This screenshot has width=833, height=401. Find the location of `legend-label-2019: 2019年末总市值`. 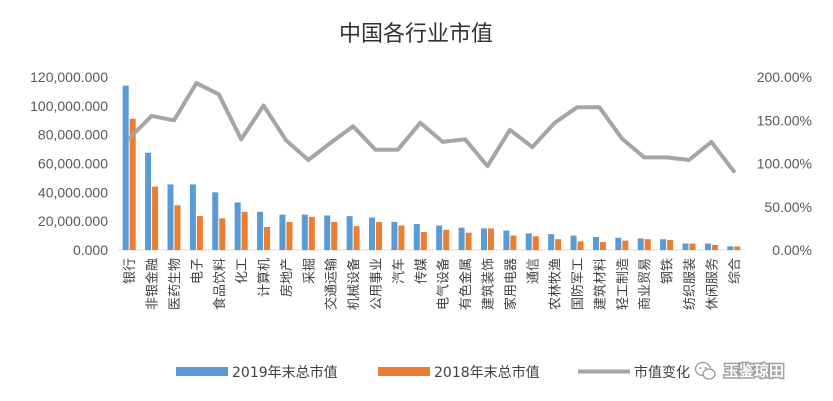

legend-label-2019: 2019年末总市值 is located at coordinates (285, 372).